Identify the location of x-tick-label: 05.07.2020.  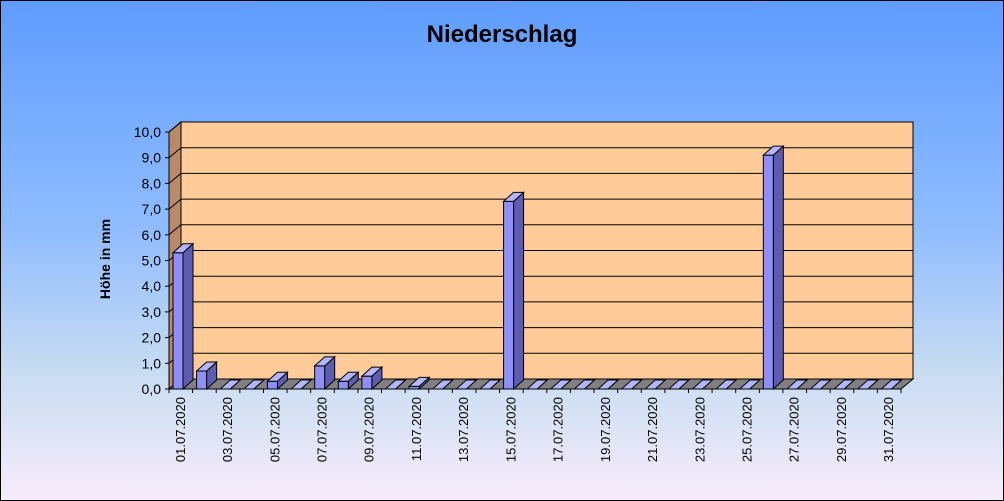
(274, 429).